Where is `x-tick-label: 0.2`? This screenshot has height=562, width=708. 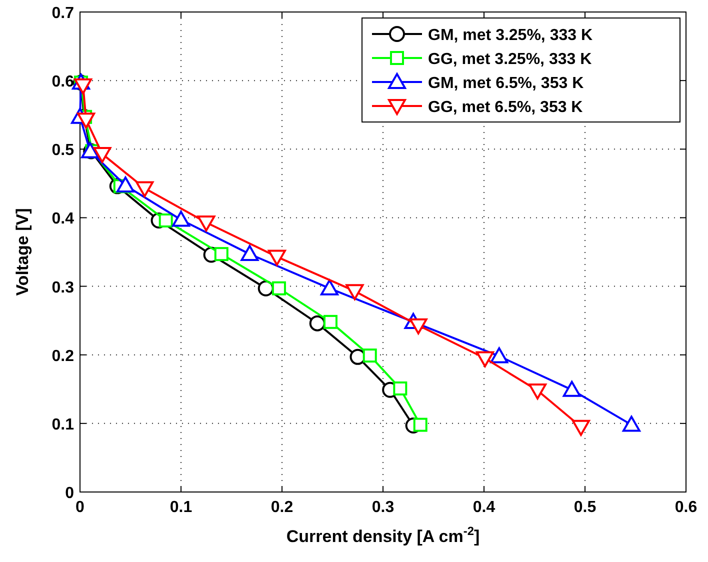
x-tick-label: 0.2 is located at coordinates (282, 507).